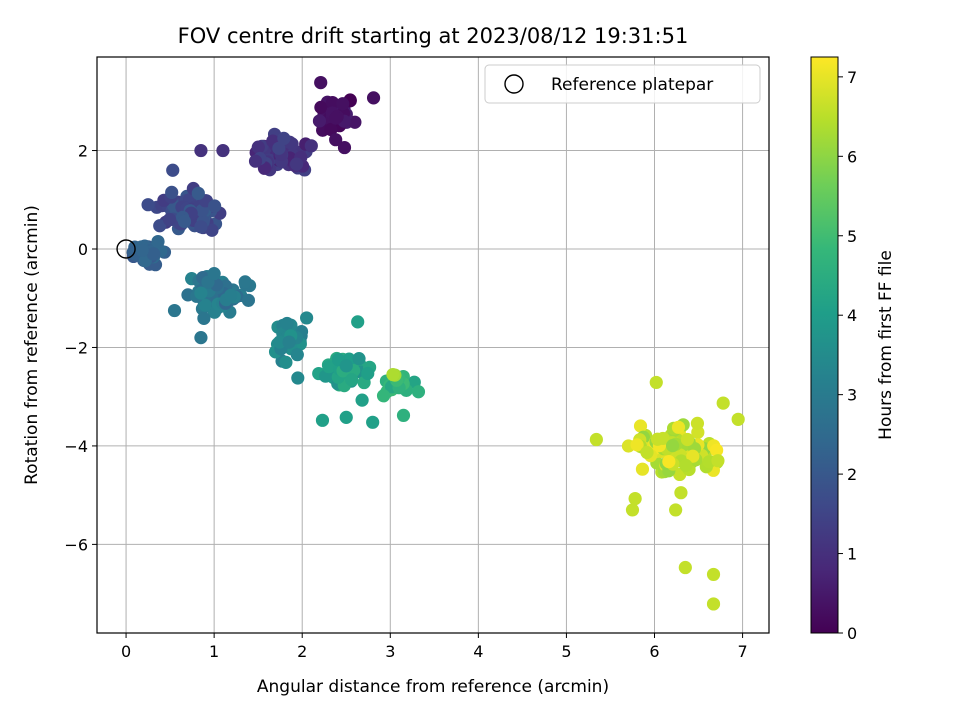 The image size is (960, 720). Describe the element at coordinates (32, 345) in the screenshot. I see `y-axis-label: Rotation from reference (arcmin)` at that location.